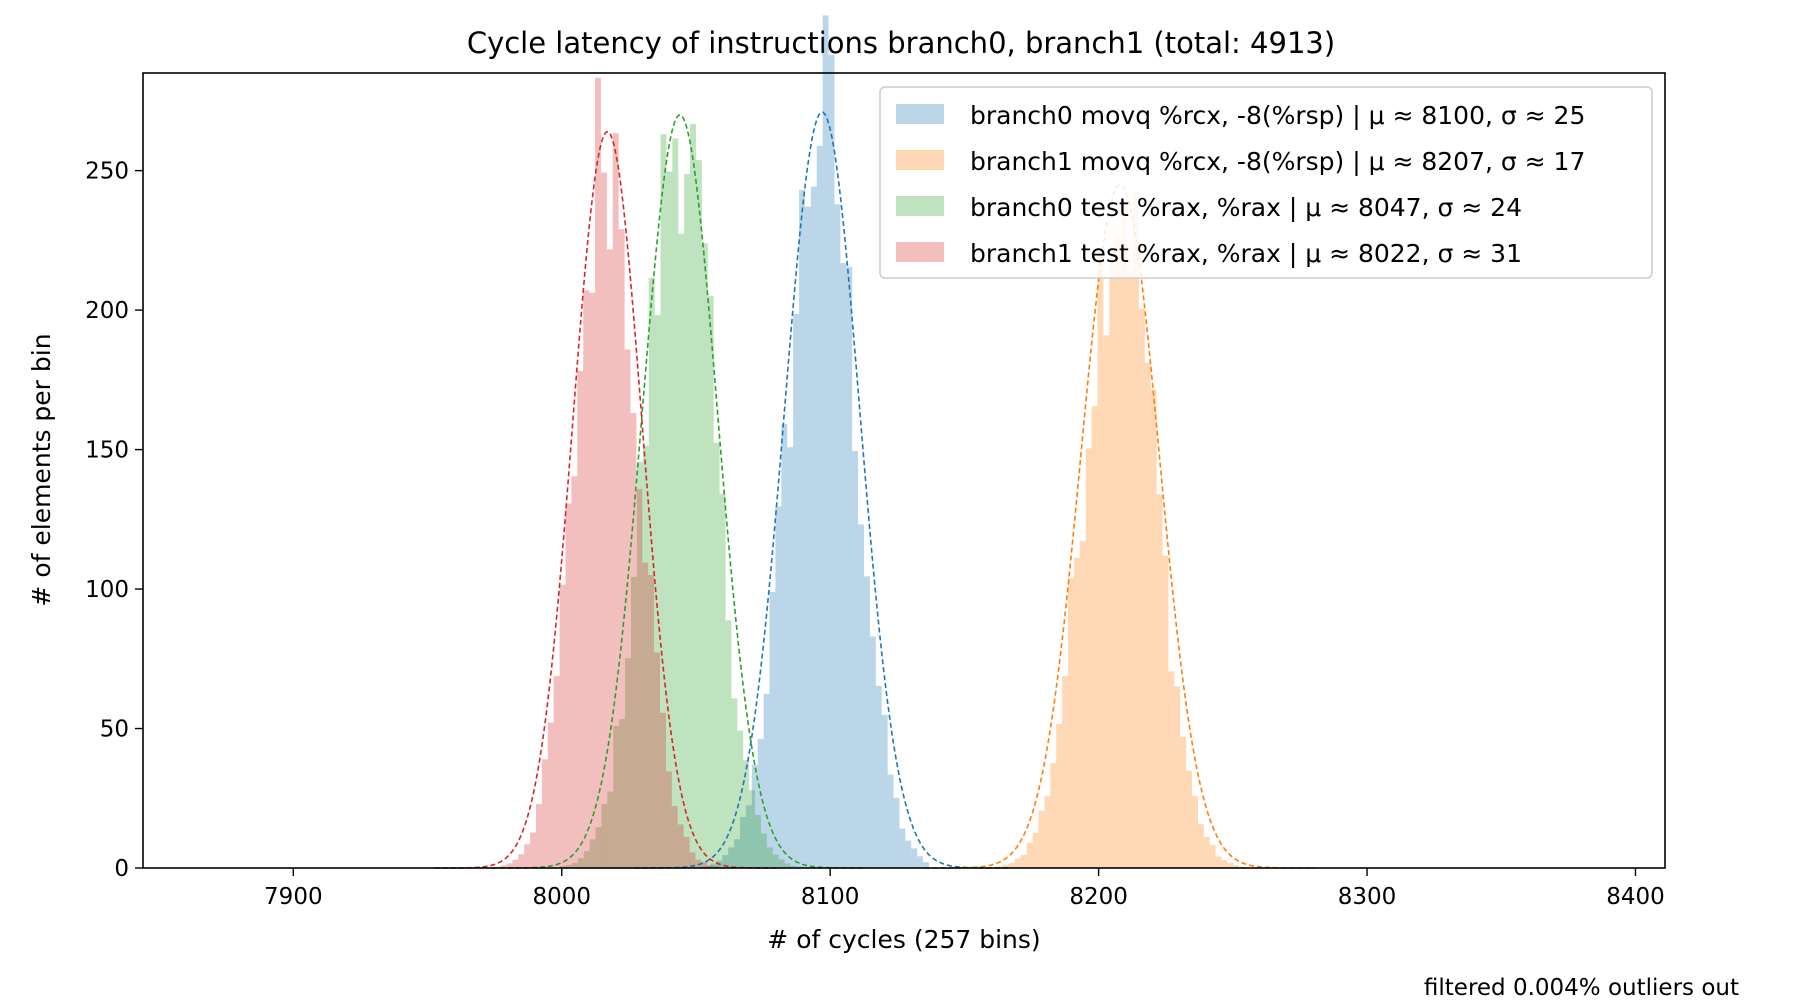 The height and width of the screenshot is (1000, 1800). I want to click on outliers-footnote: filtered 0.004% outliers out, so click(1581, 987).